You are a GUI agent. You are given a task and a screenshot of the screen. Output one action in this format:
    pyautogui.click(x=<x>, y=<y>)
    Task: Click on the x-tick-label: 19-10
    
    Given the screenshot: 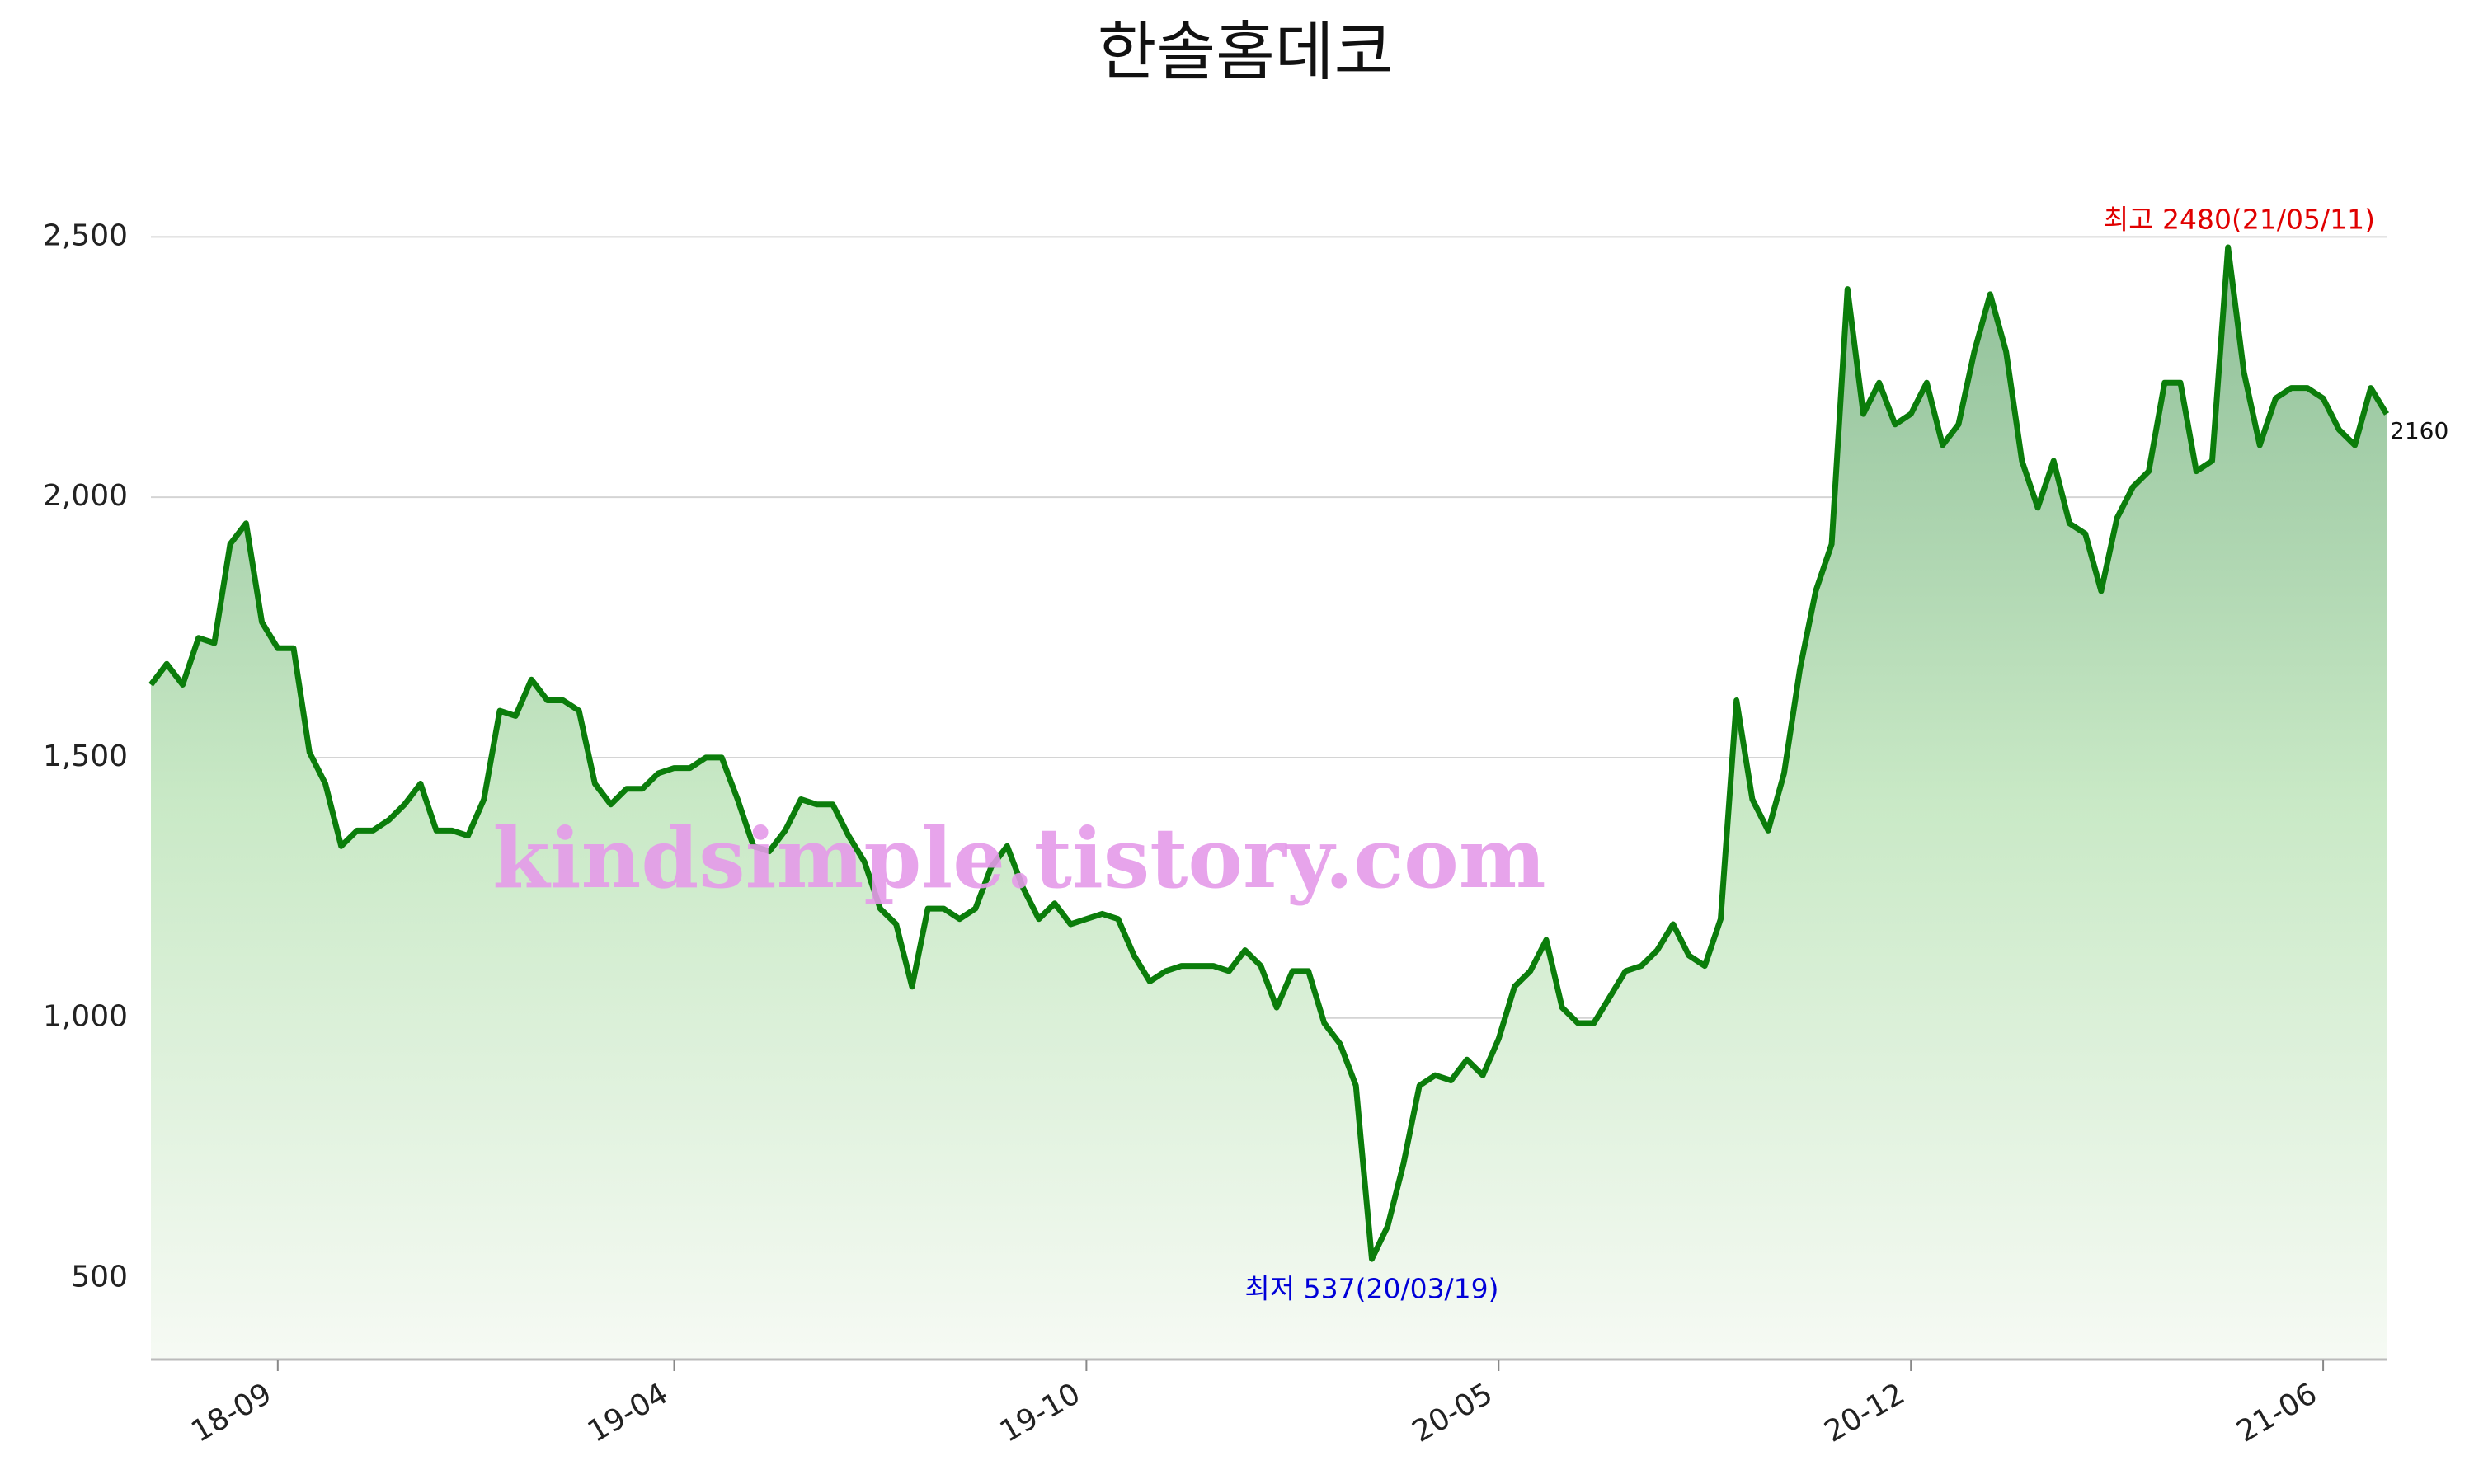 What is the action you would take?
    pyautogui.click(x=1040, y=1413)
    